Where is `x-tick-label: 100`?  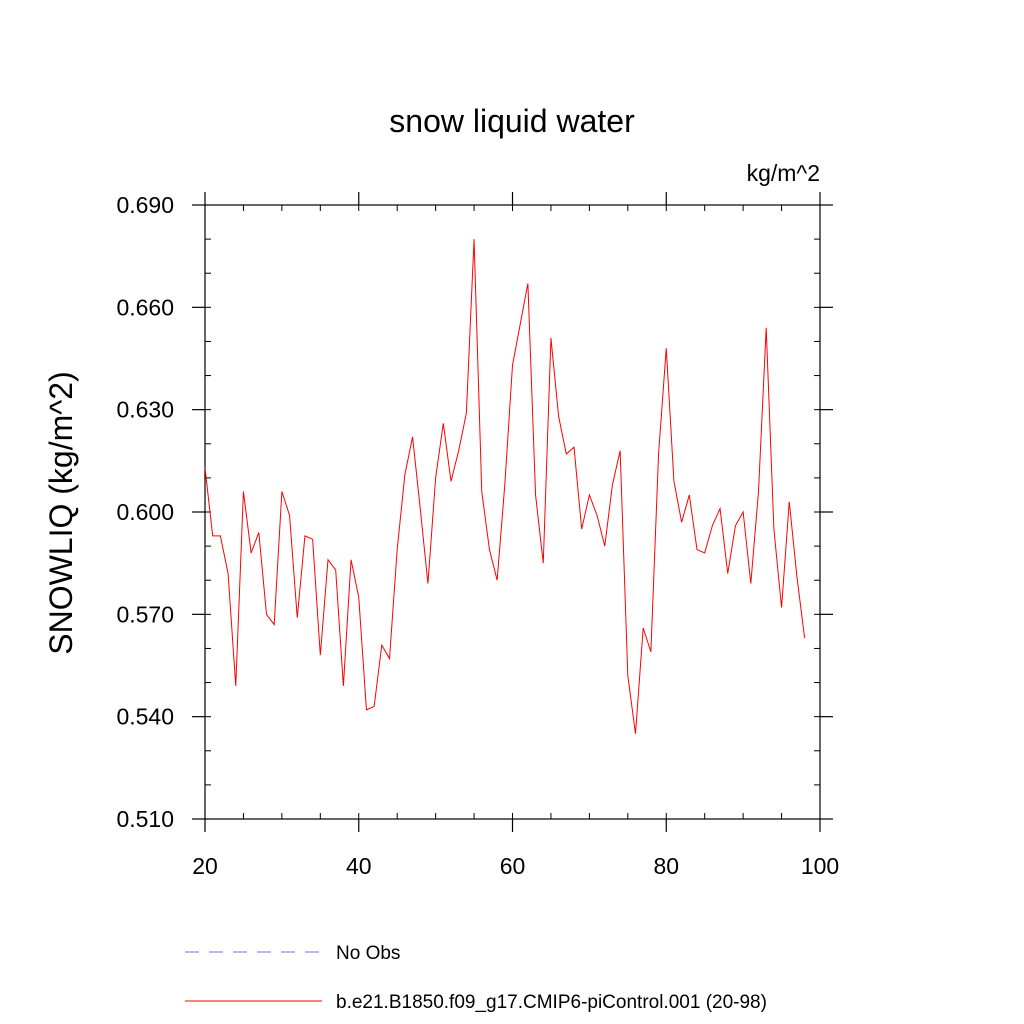 x-tick-label: 100 is located at coordinates (820, 866).